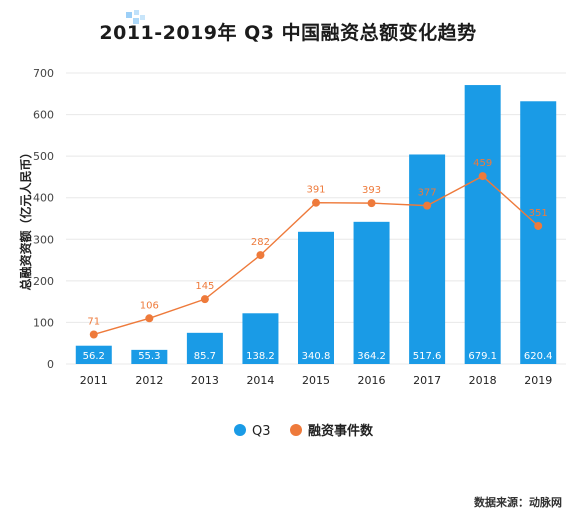 The width and height of the screenshot is (576, 518). What do you see at coordinates (149, 380) in the screenshot?
I see `x-tick-label: 2012` at bounding box center [149, 380].